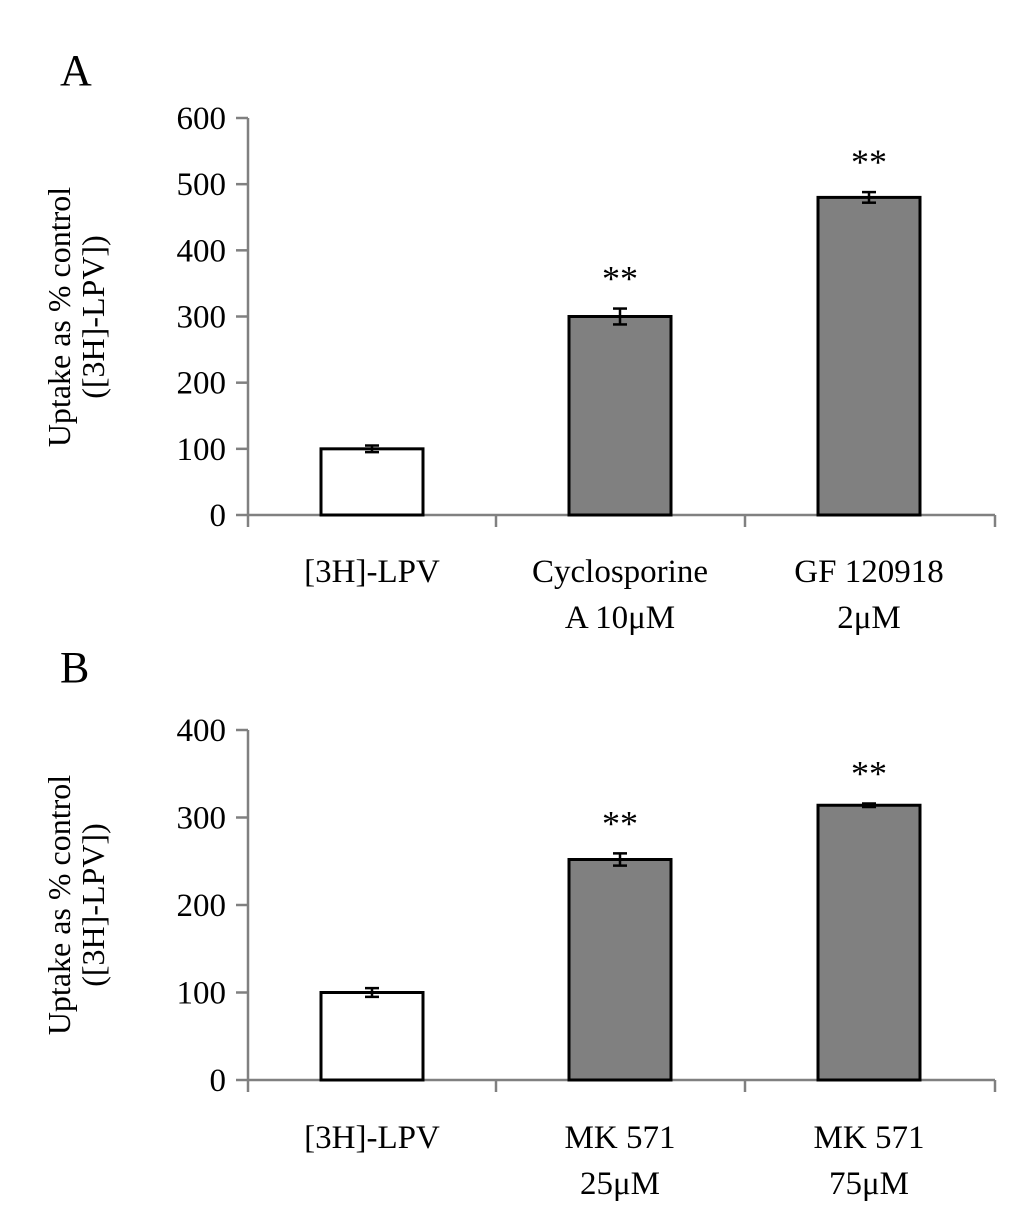 The width and height of the screenshot is (1024, 1232). What do you see at coordinates (76, 70) in the screenshot?
I see `panel-a-label: A` at bounding box center [76, 70].